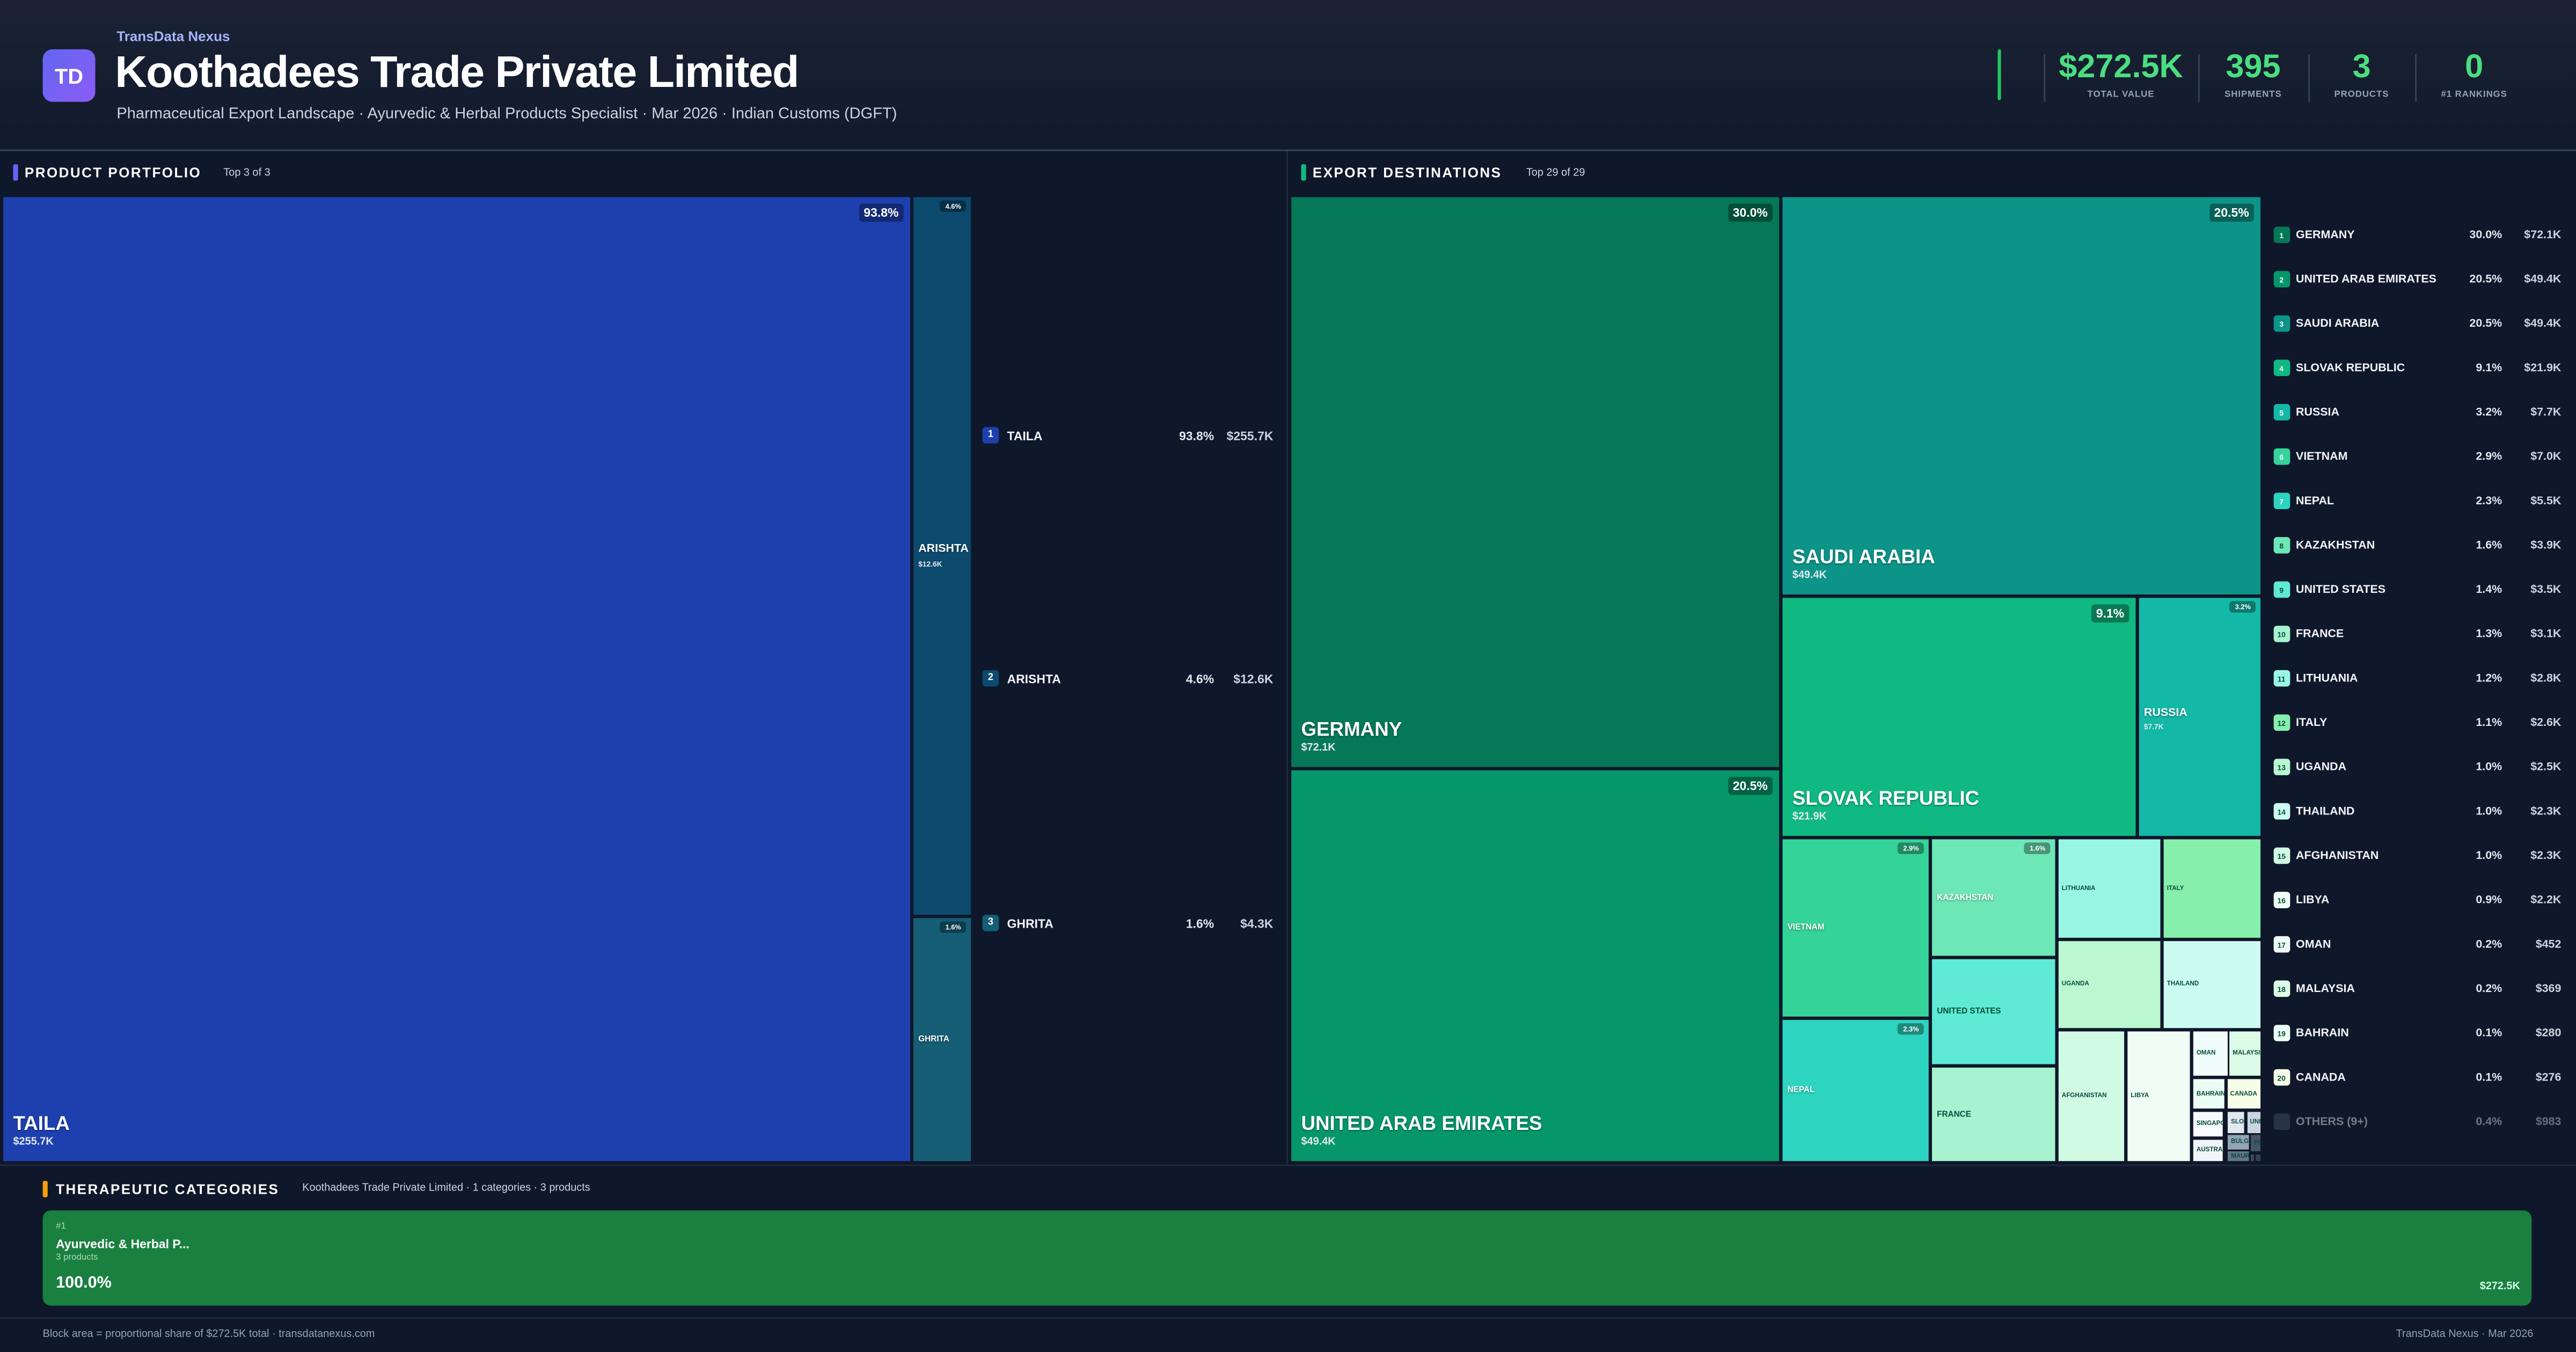  Describe the element at coordinates (1911, 1029) in the screenshot. I see `share-badge: 2.3%` at that location.